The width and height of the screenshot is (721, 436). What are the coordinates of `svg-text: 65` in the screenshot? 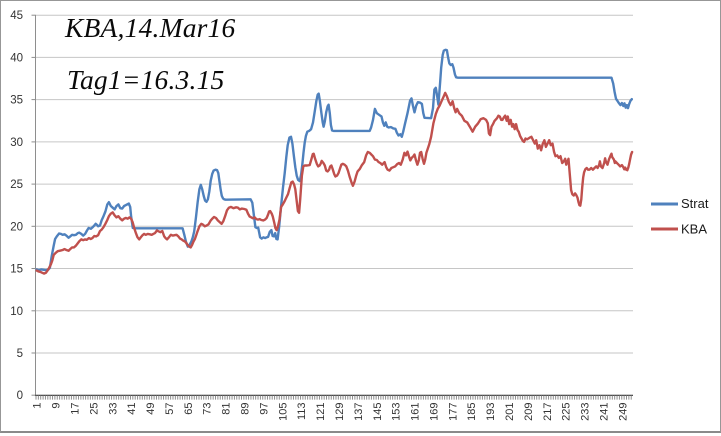 It's located at (189, 409).